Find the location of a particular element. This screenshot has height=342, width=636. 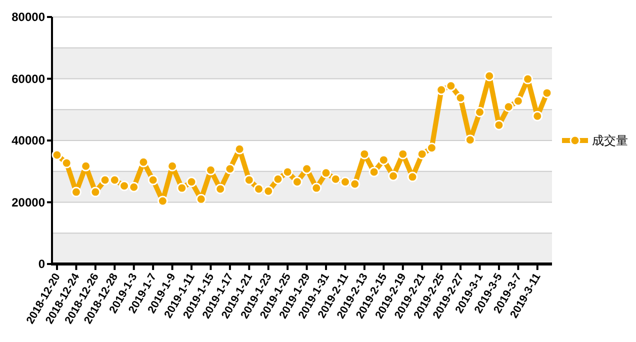

y-tick-label: 0 is located at coordinates (42, 264).